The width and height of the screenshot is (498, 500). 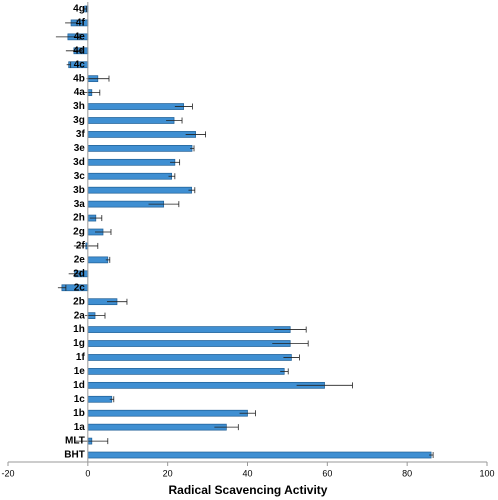 I want to click on x-tick-label: 60, so click(x=327, y=473).